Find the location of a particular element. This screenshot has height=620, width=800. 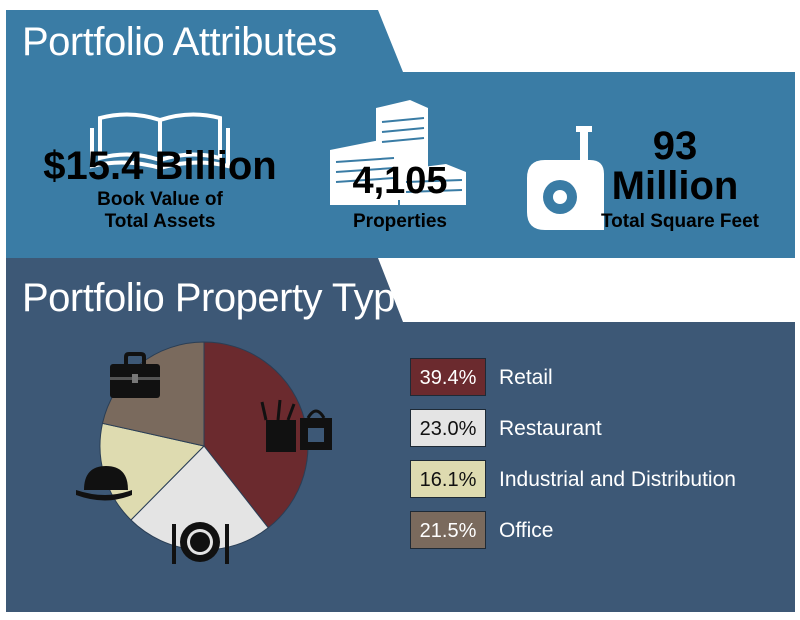

pie-slice-retail is located at coordinates (256, 435).